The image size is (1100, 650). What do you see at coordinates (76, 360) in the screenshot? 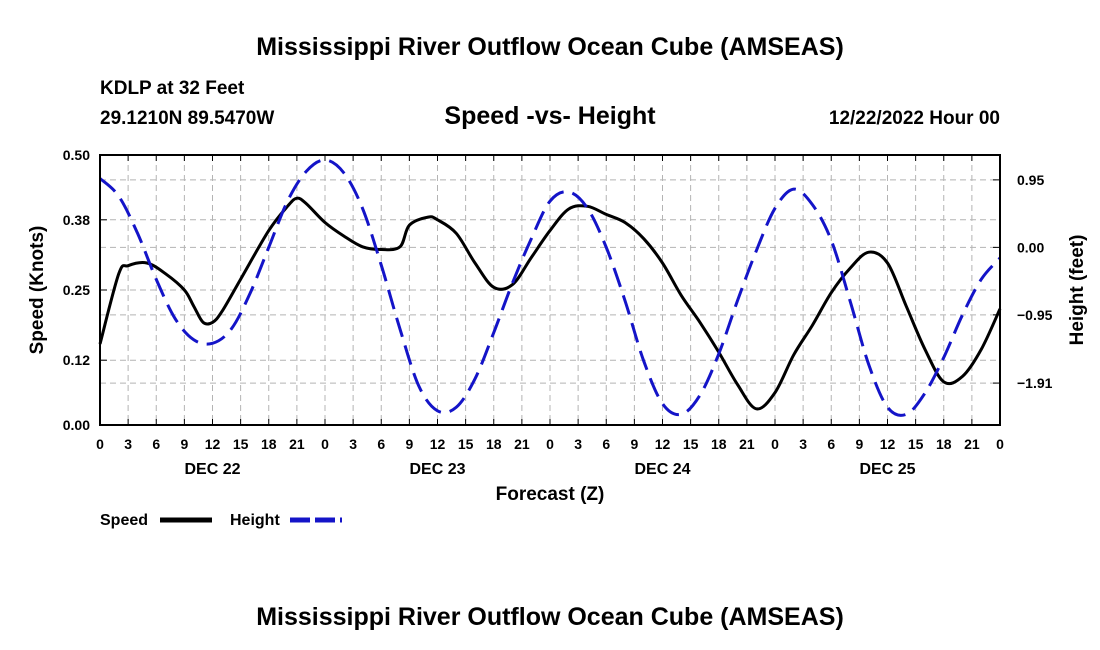
I see `y-tick-label-left: 0.12` at bounding box center [76, 360].